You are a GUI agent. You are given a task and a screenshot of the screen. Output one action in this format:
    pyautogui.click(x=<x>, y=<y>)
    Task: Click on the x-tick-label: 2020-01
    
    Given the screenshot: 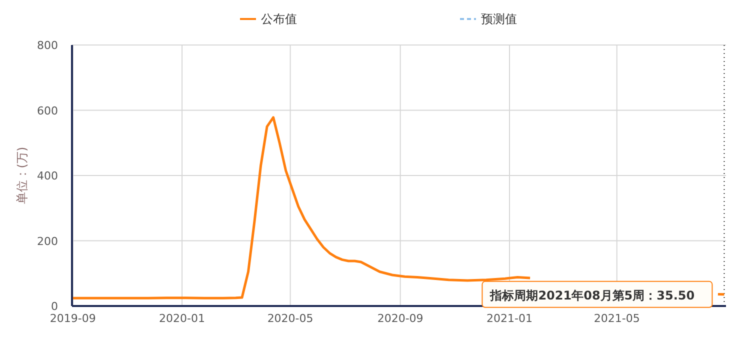 What is the action you would take?
    pyautogui.click(x=182, y=318)
    